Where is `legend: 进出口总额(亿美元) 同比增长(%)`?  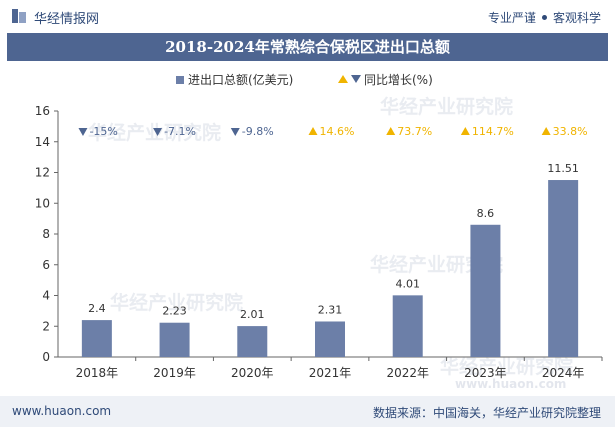
legend: 进出口总额(亿美元) 同比增长(%) is located at coordinates (304, 79).